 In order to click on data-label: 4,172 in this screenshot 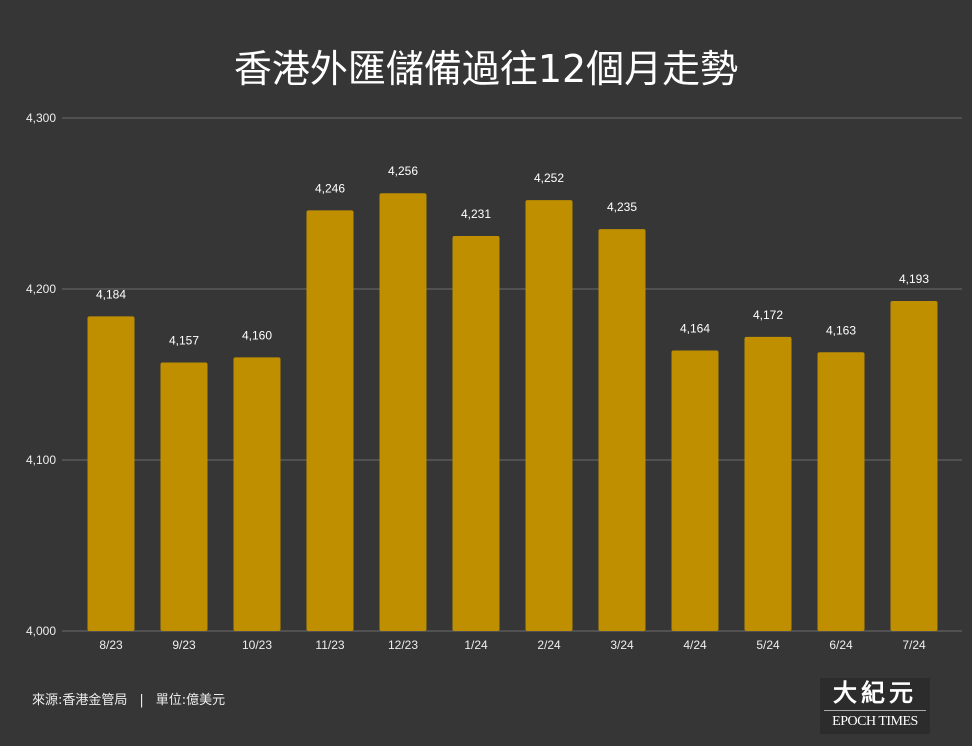, I will do `click(768, 315)`.